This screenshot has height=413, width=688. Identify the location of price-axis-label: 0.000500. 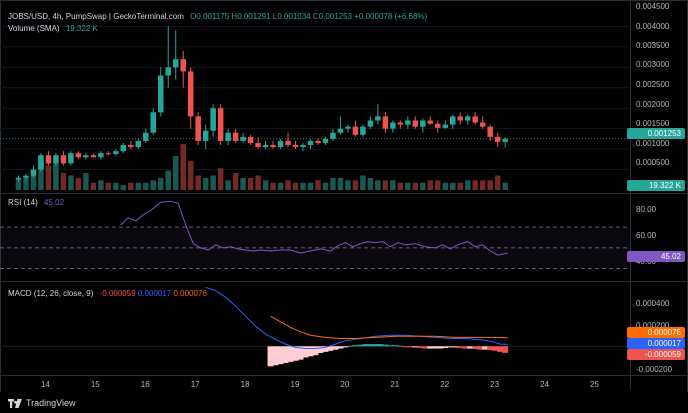
(653, 162).